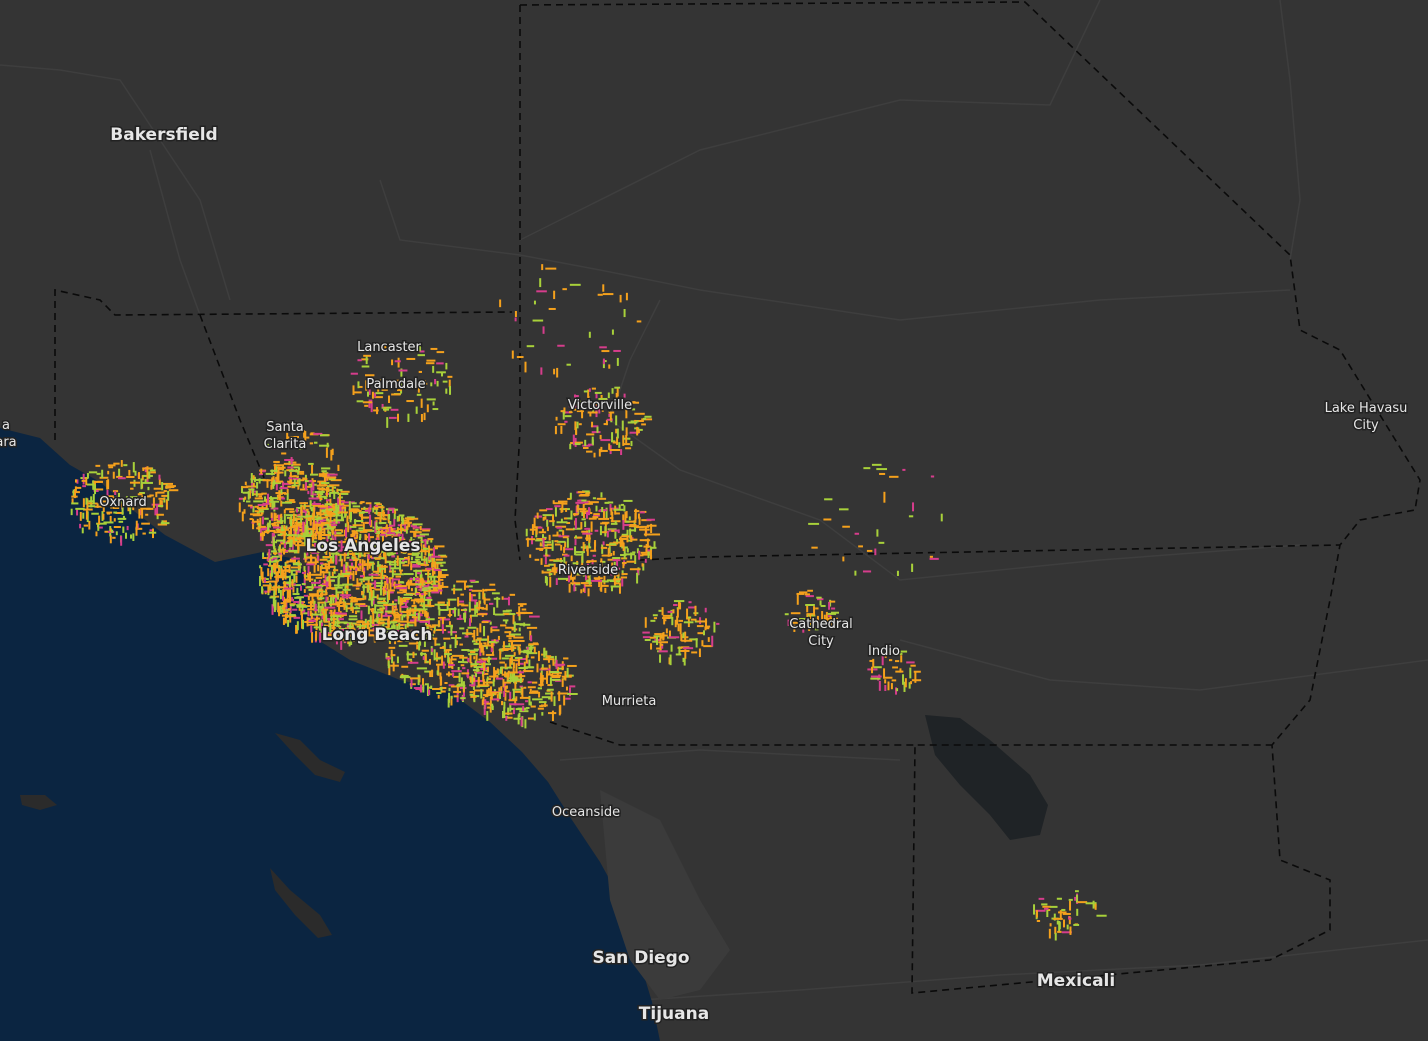 This screenshot has width=1428, height=1041. I want to click on city-label-line: Murrieta, so click(629, 701).